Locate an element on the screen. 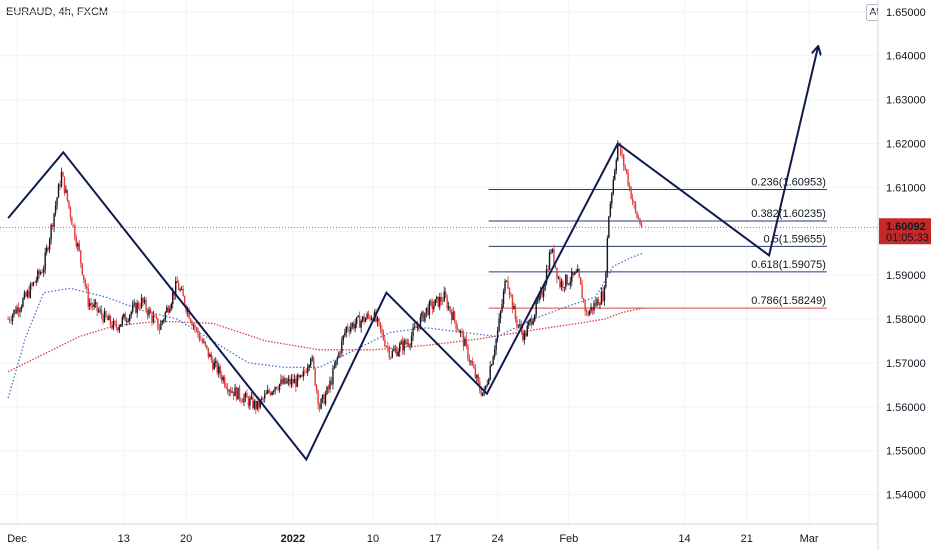 This screenshot has width=932, height=550. price-tick-label: 1.61000 is located at coordinates (906, 188).